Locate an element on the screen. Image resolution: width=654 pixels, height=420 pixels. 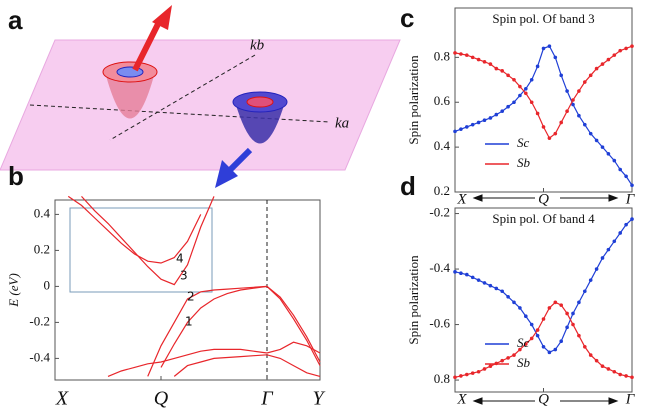
kb-label: kb is located at coordinates (257, 45).